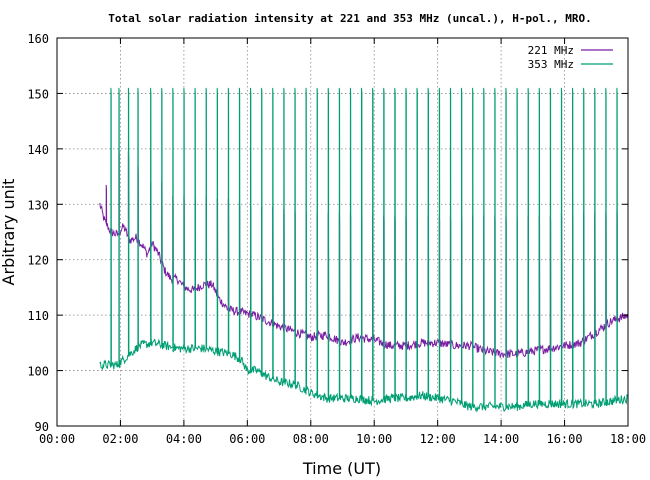  I want to click on y-tick-label: 120, so click(38, 261).